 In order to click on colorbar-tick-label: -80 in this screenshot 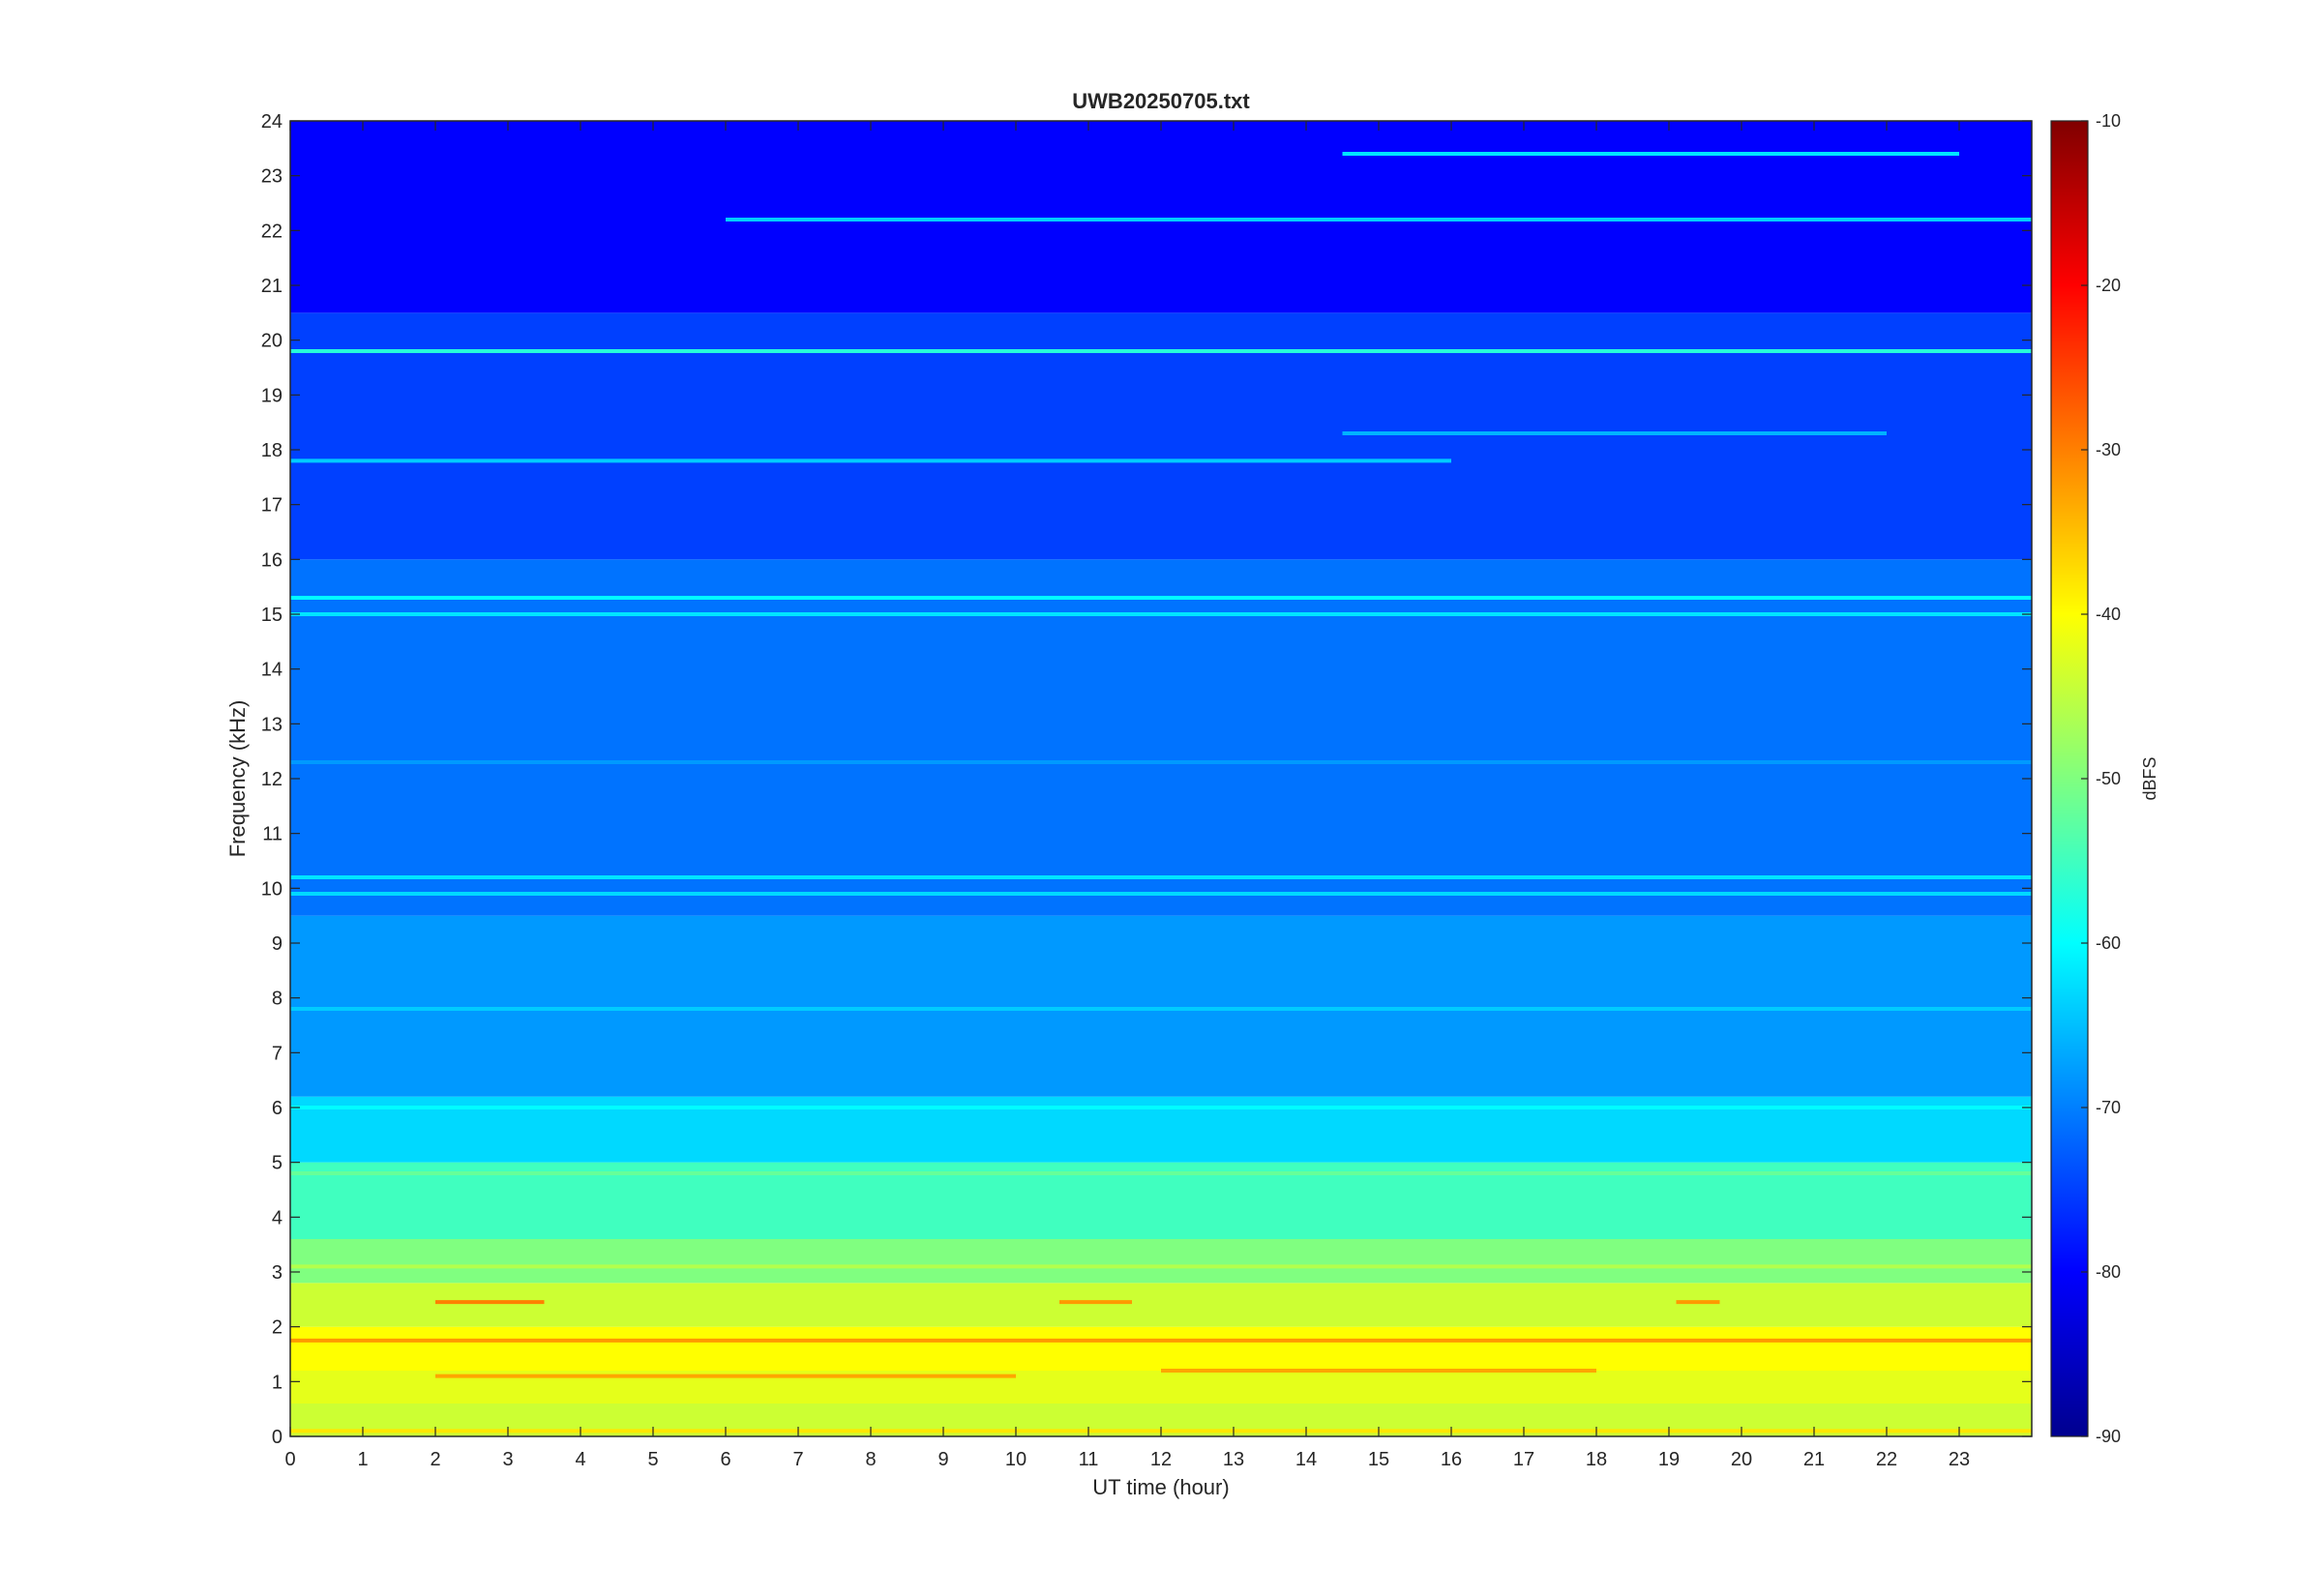, I will do `click(2108, 1272)`.